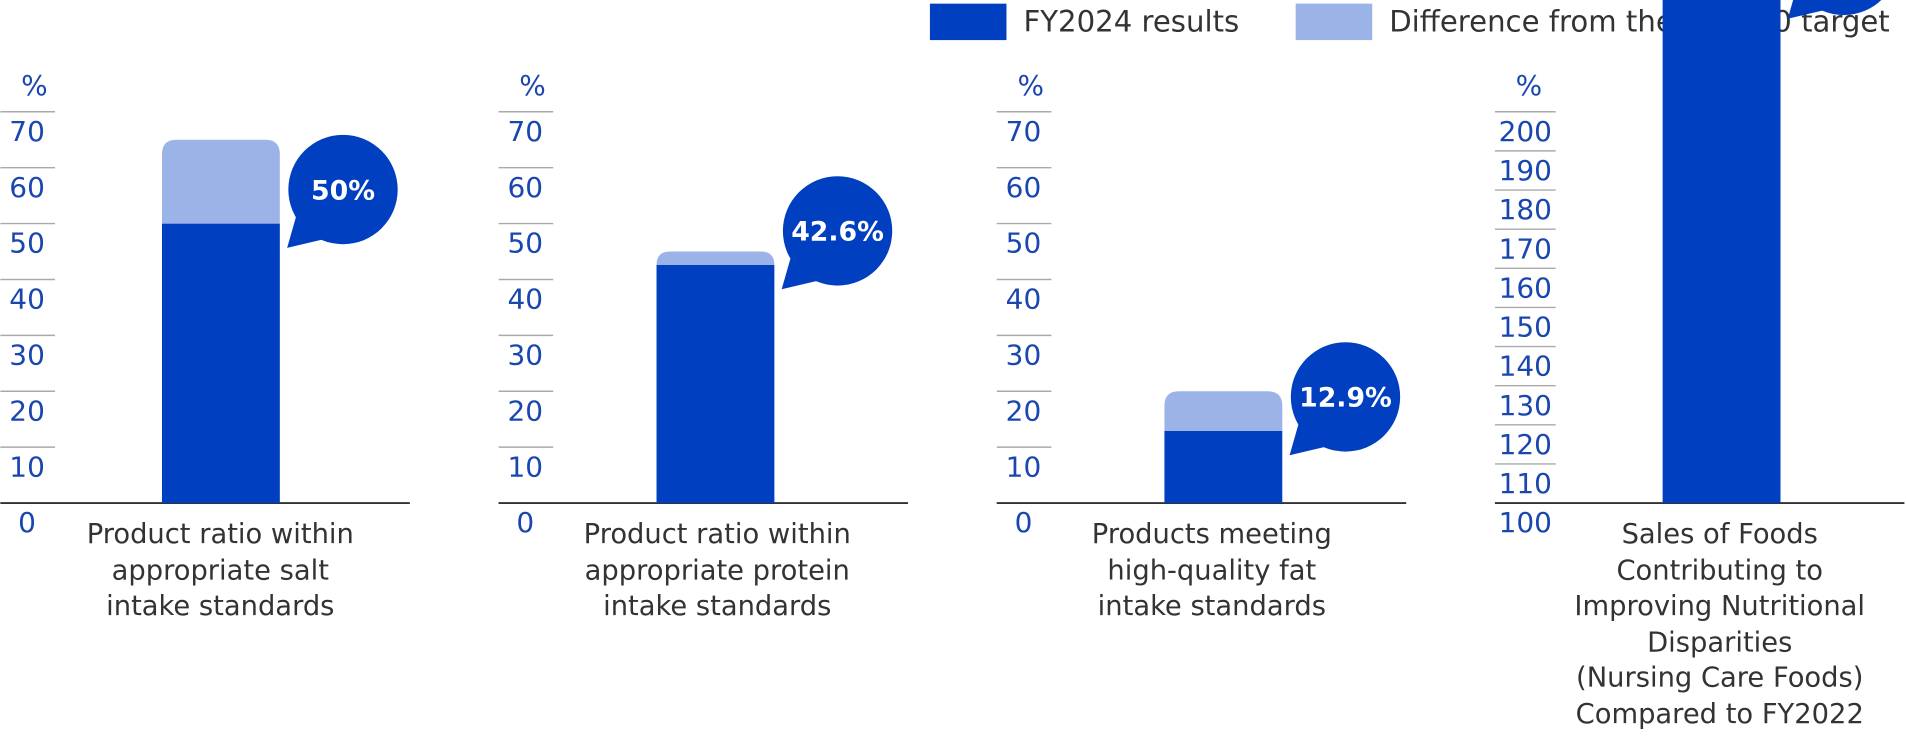  Describe the element at coordinates (1525, 405) in the screenshot. I see `y-tick-label: 130` at that location.